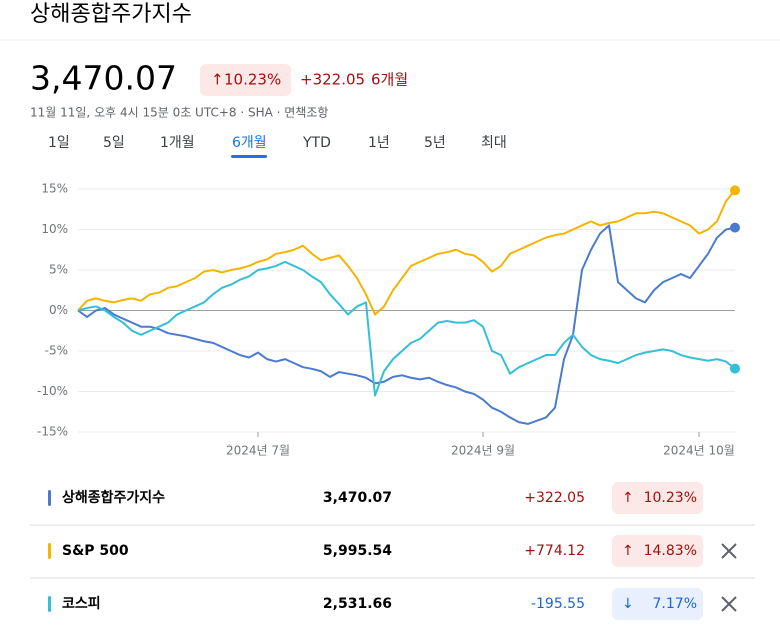 This screenshot has height=628, width=780. What do you see at coordinates (494, 143) in the screenshot?
I see `tab: 최대` at bounding box center [494, 143].